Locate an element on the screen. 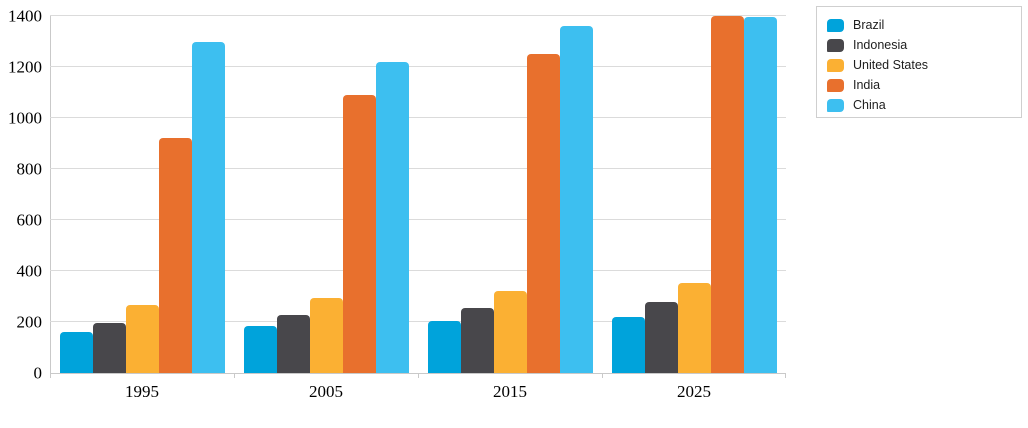  bar-india-2005 is located at coordinates (359, 234).